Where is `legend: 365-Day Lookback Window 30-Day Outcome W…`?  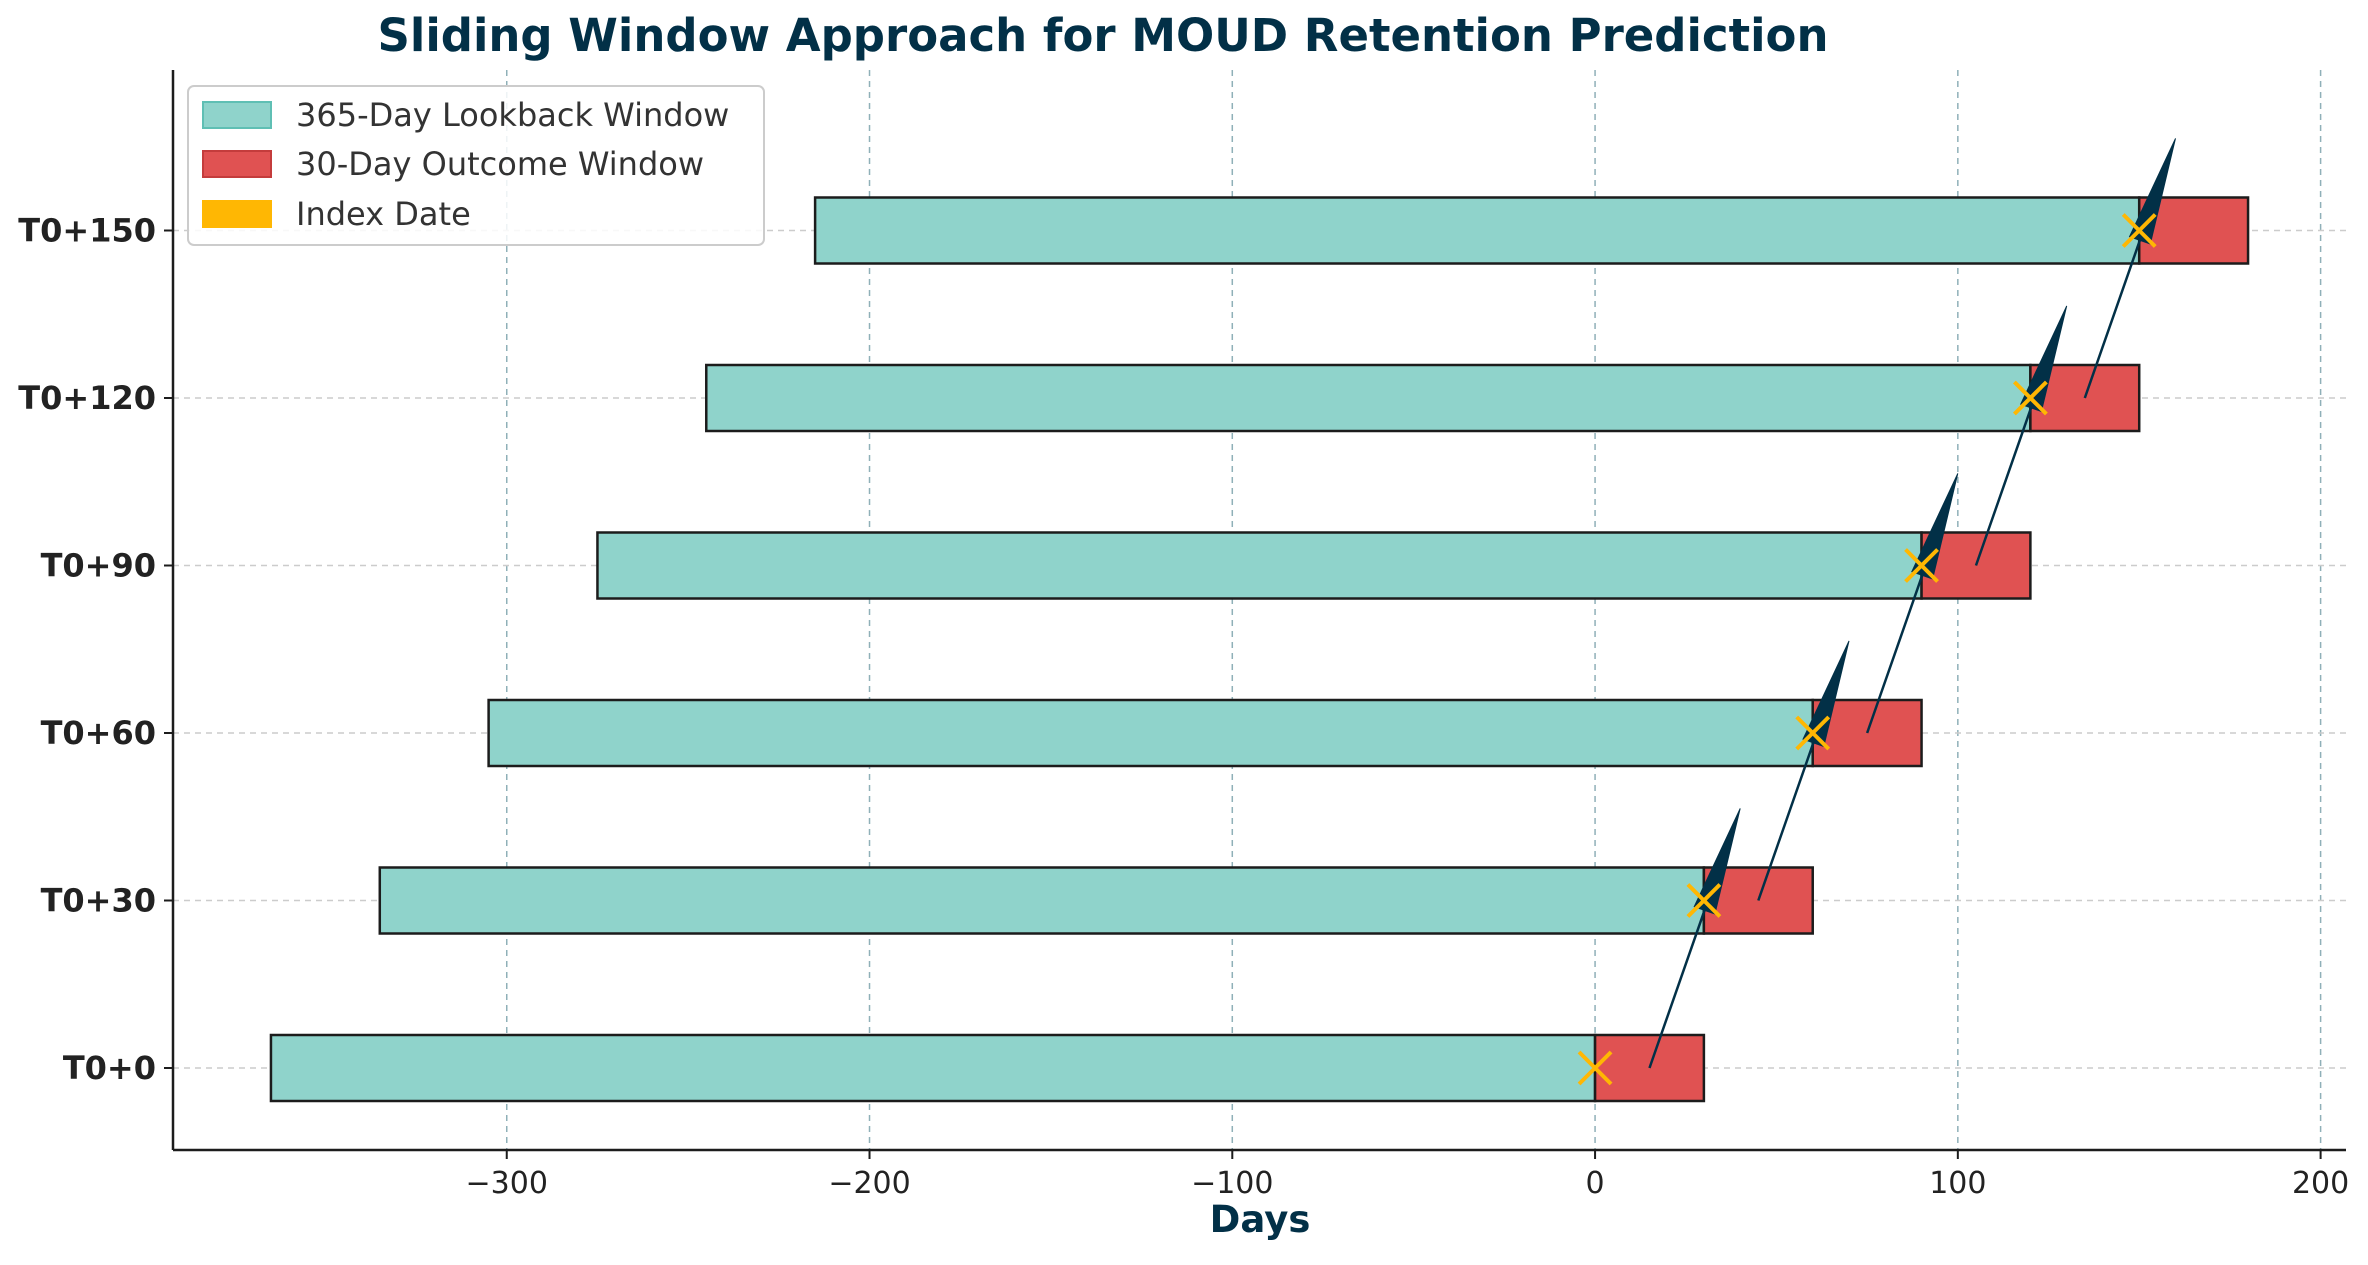 legend: 365-Day Lookback Window 30-Day Outcome W… is located at coordinates (476, 165).